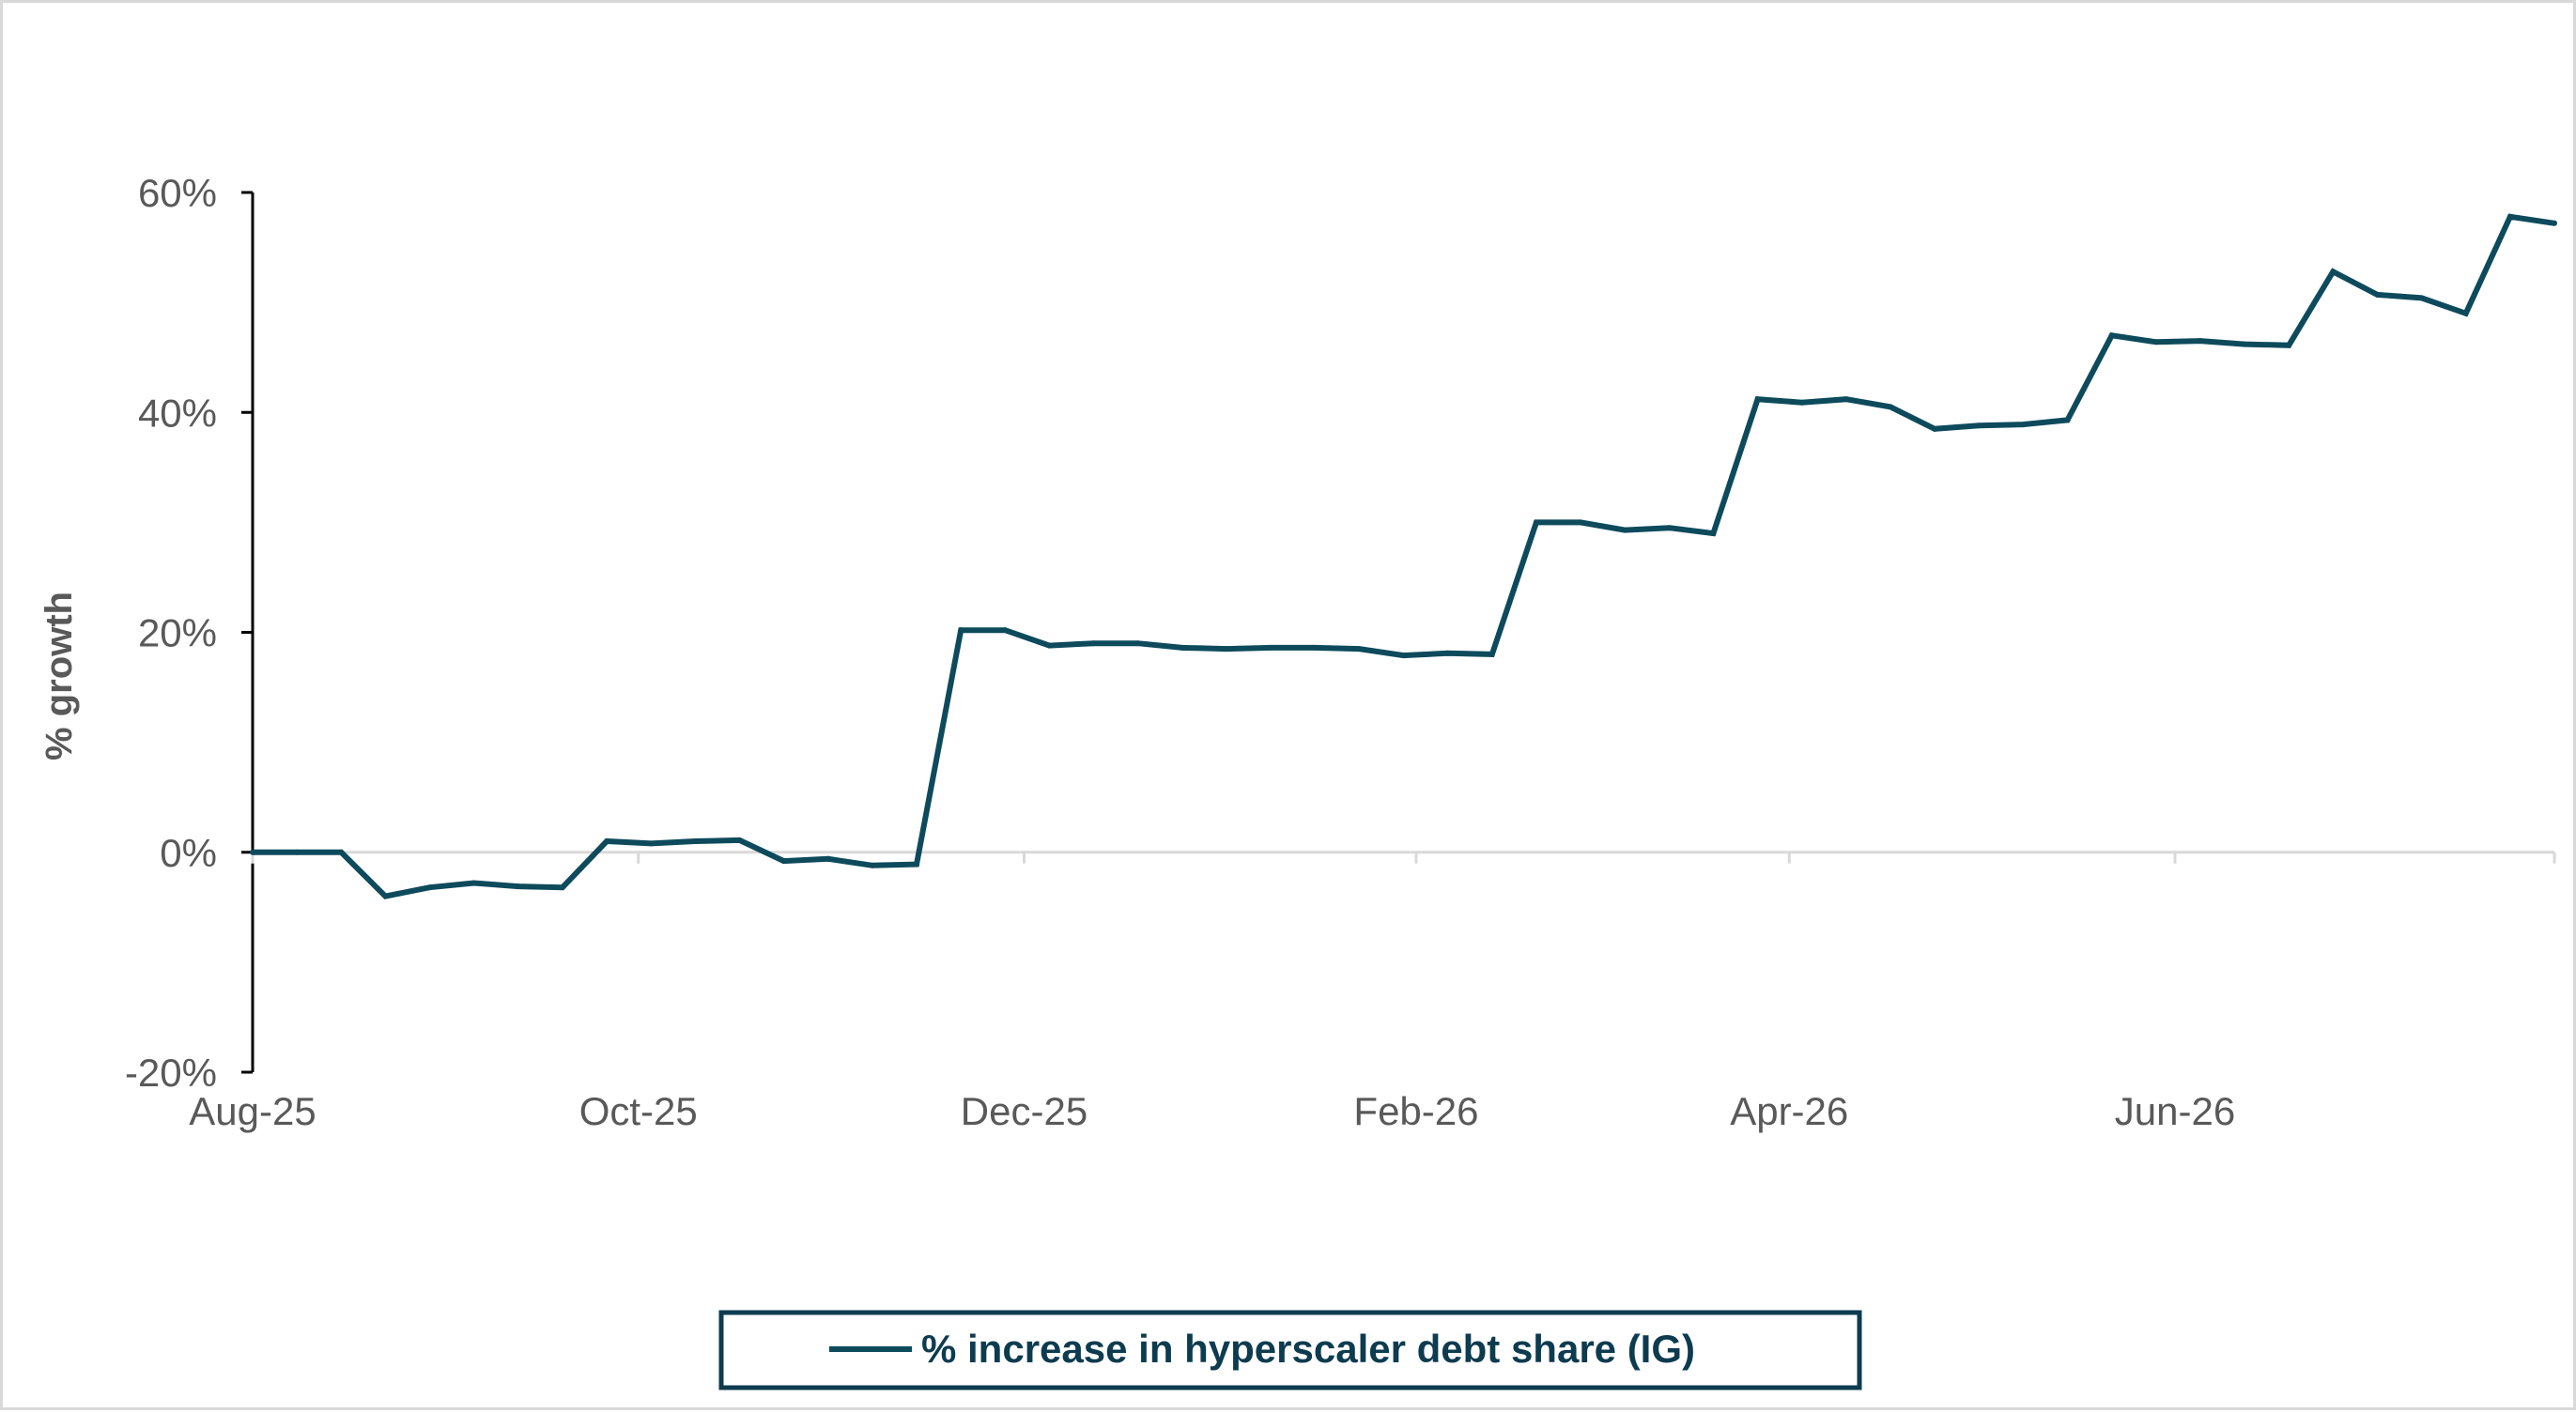 The image size is (2576, 1413). Describe the element at coordinates (2175, 1111) in the screenshot. I see `x-tick-label: Jun-26` at that location.